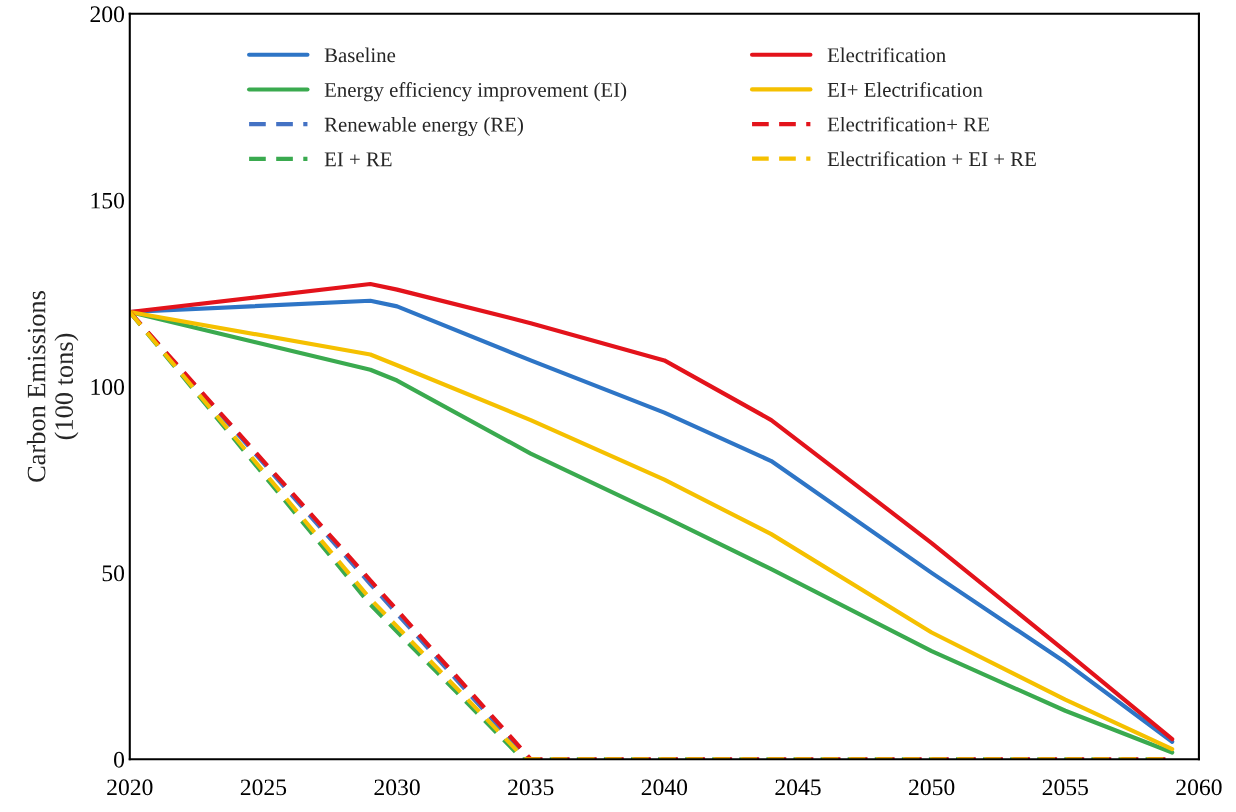  Describe the element at coordinates (931, 159) in the screenshot. I see `legend-label: Electrification + EI + RE` at that location.